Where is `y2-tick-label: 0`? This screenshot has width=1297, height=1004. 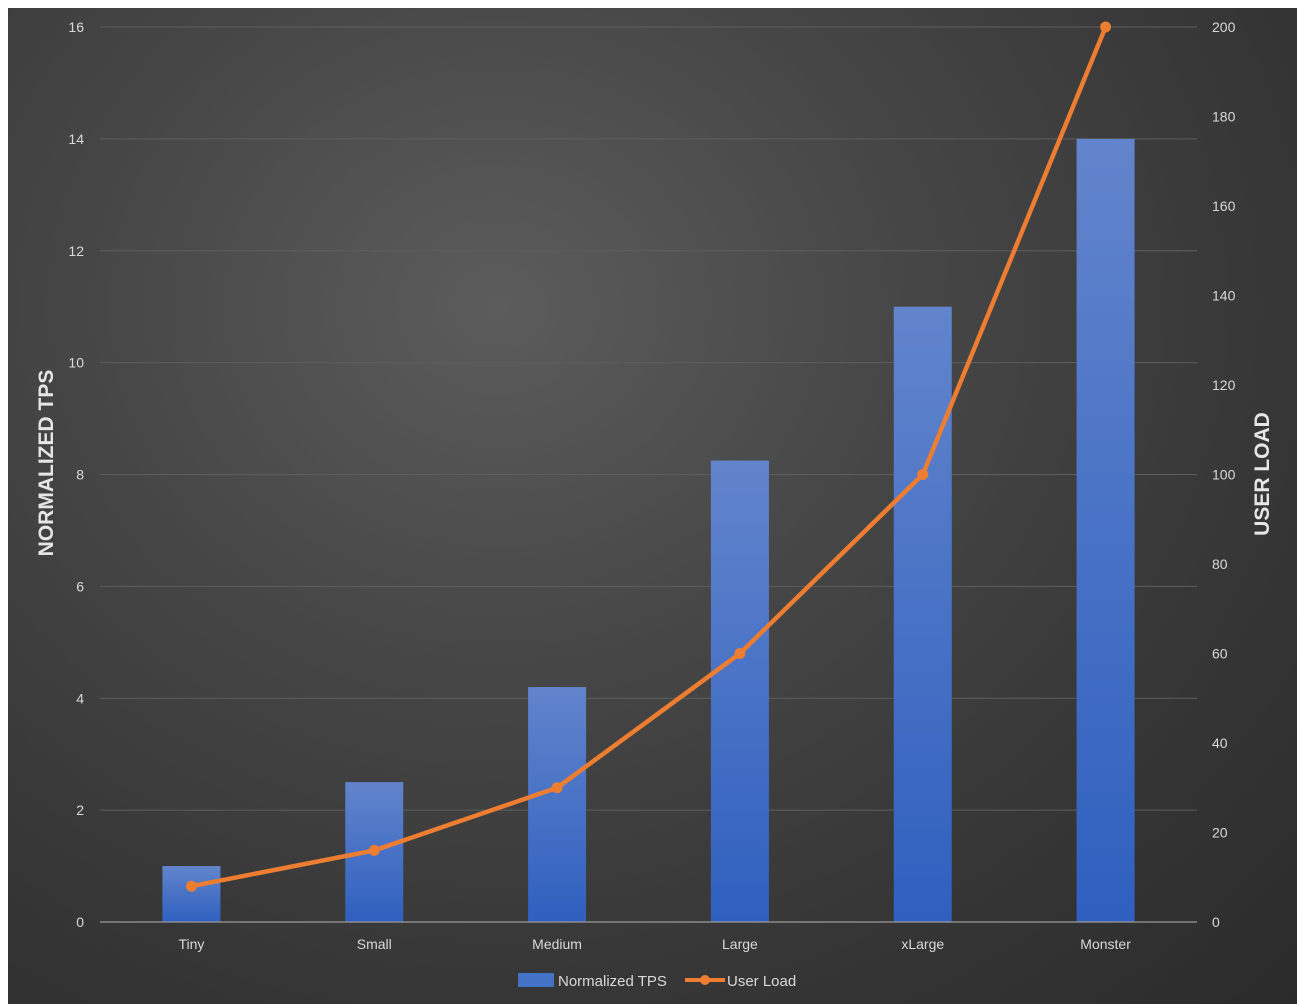
y2-tick-label: 0 is located at coordinates (1216, 922).